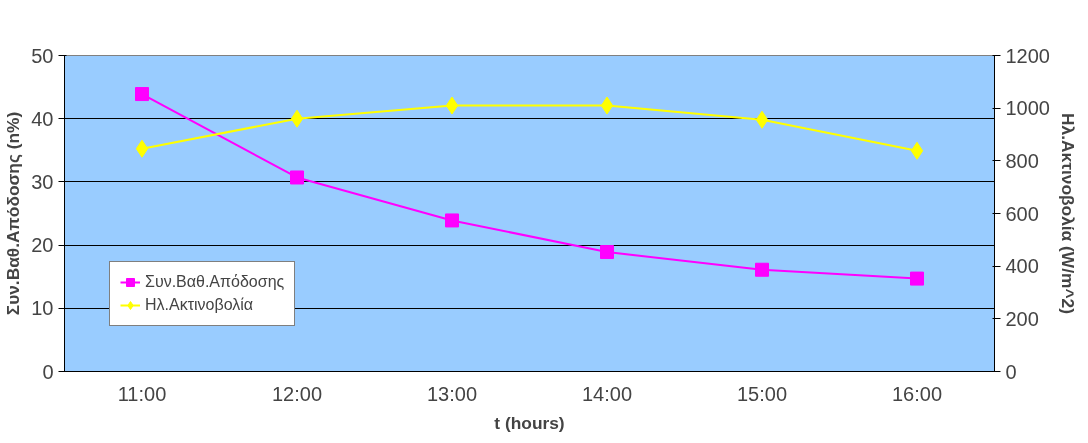 This screenshot has height=443, width=1088. I want to click on y-tick-label: 40, so click(42, 118).